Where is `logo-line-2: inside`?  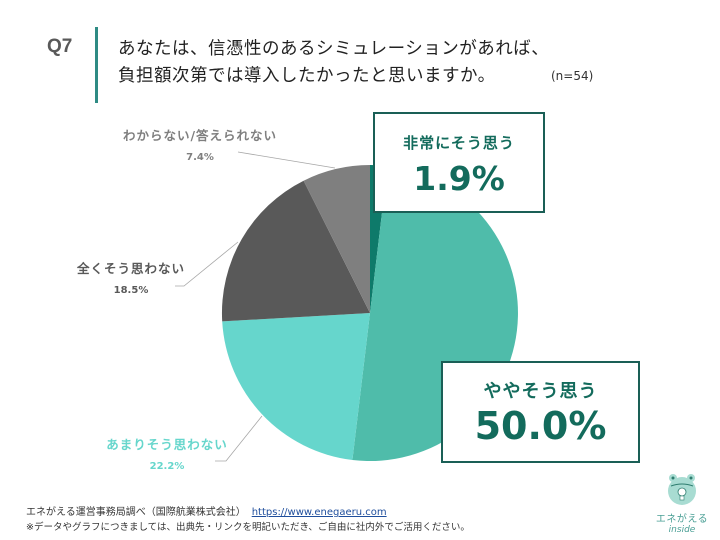 logo-line-2: inside is located at coordinates (682, 530).